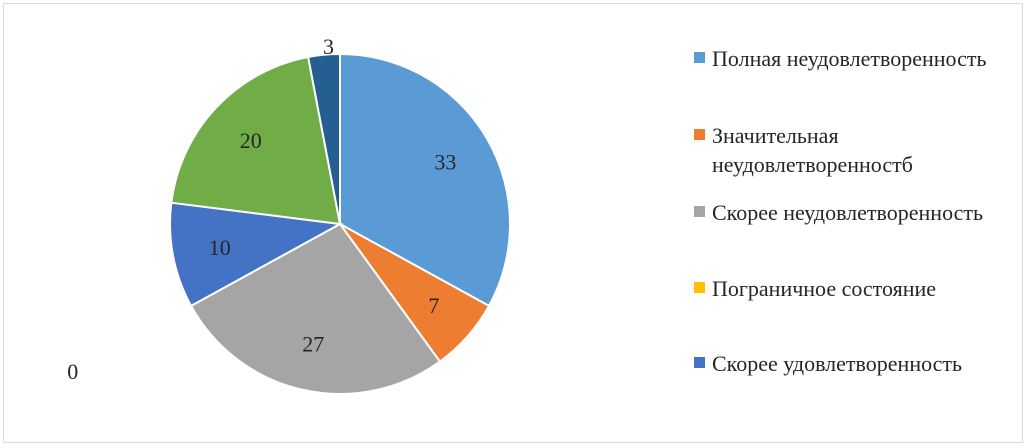 This screenshot has width=1030, height=448. I want to click on legend-label: Полная неудовлетворенность, so click(849, 58).